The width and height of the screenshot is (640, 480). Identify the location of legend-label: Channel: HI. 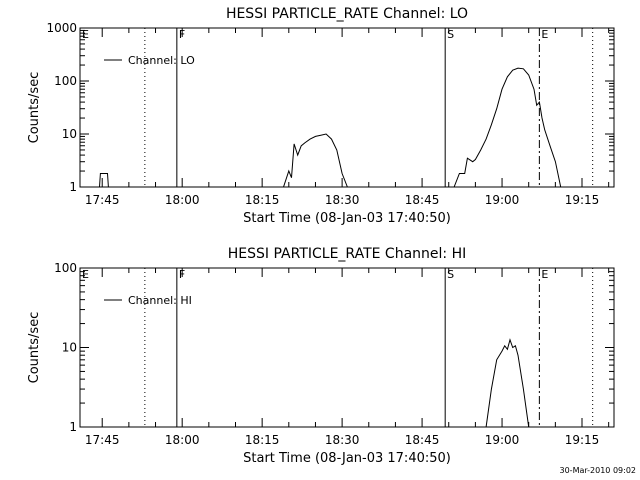
(160, 300).